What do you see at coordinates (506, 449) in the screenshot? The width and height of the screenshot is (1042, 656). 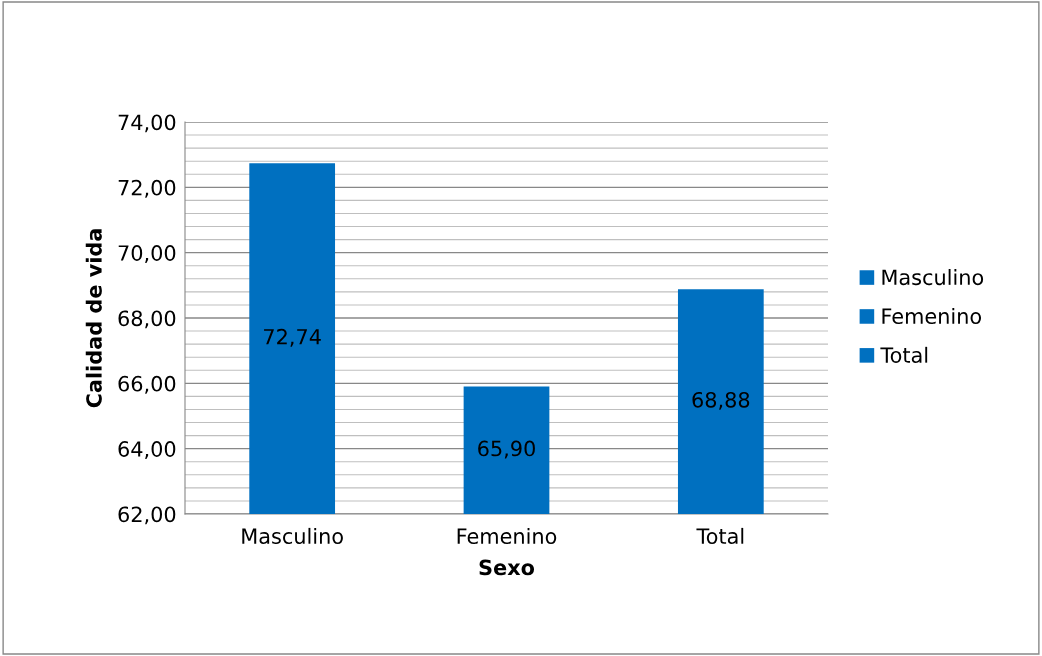 I see `data-label: 65,90` at bounding box center [506, 449].